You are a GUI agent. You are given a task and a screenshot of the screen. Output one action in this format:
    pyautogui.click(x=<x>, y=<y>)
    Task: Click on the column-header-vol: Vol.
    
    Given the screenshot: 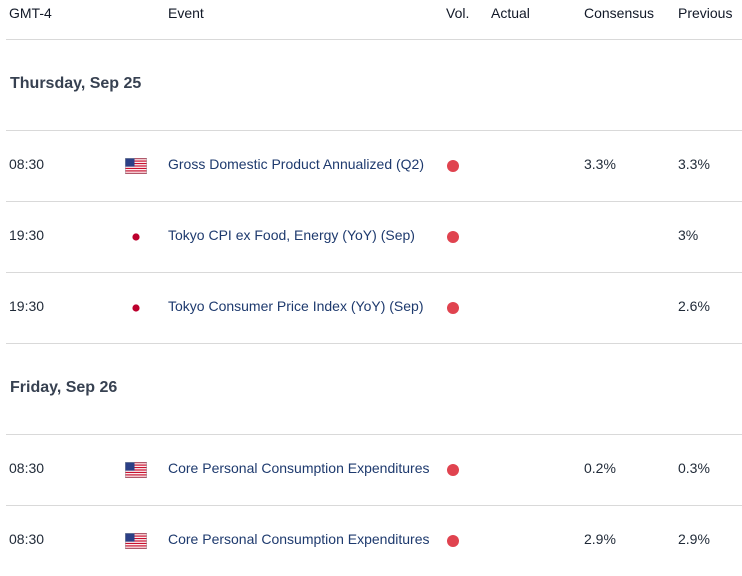 What is the action you would take?
    pyautogui.click(x=458, y=13)
    